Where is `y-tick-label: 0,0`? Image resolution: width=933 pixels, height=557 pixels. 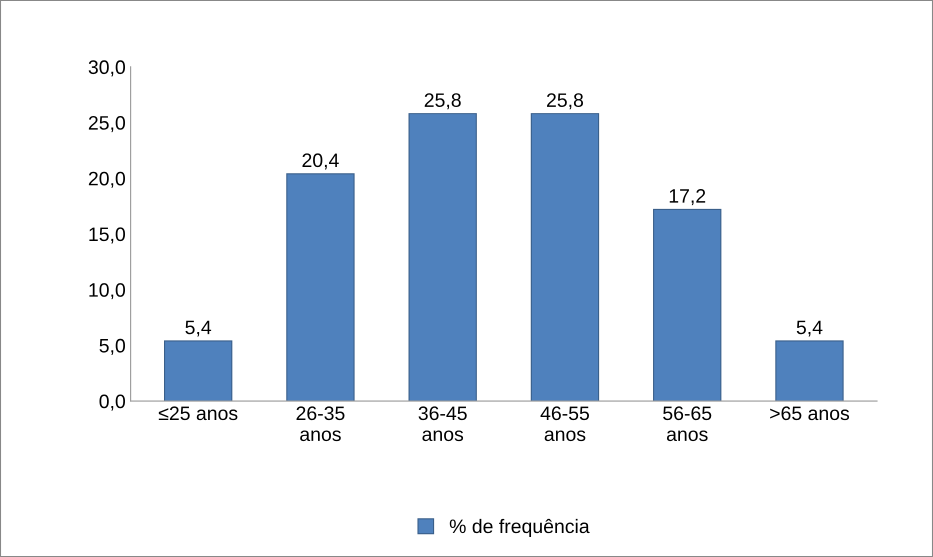
y-tick-label: 0,0 is located at coordinates (112, 402).